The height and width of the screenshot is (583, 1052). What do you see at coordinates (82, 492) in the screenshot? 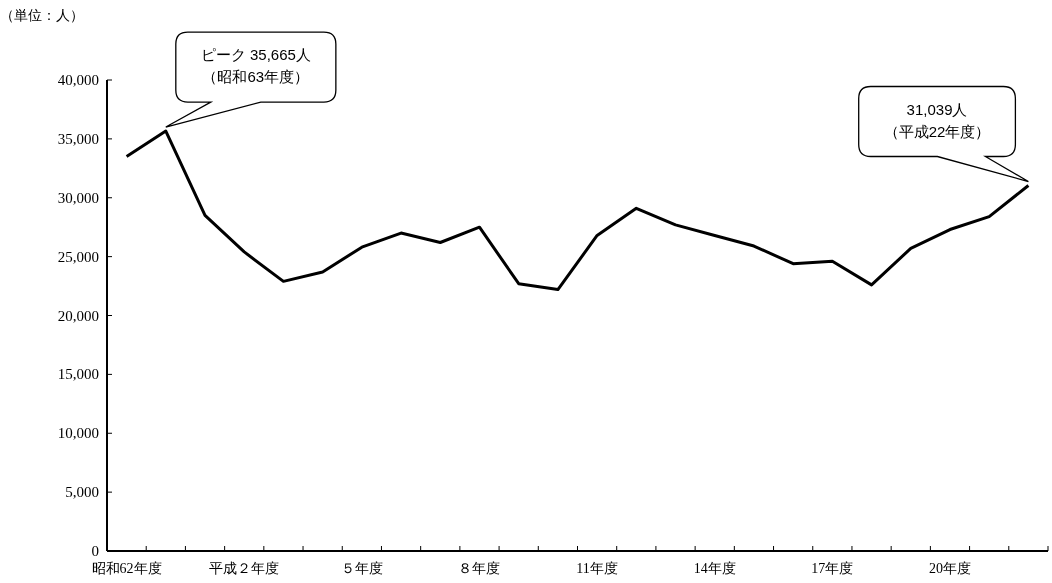
I see `y-tick-label: 5,000` at bounding box center [82, 492].